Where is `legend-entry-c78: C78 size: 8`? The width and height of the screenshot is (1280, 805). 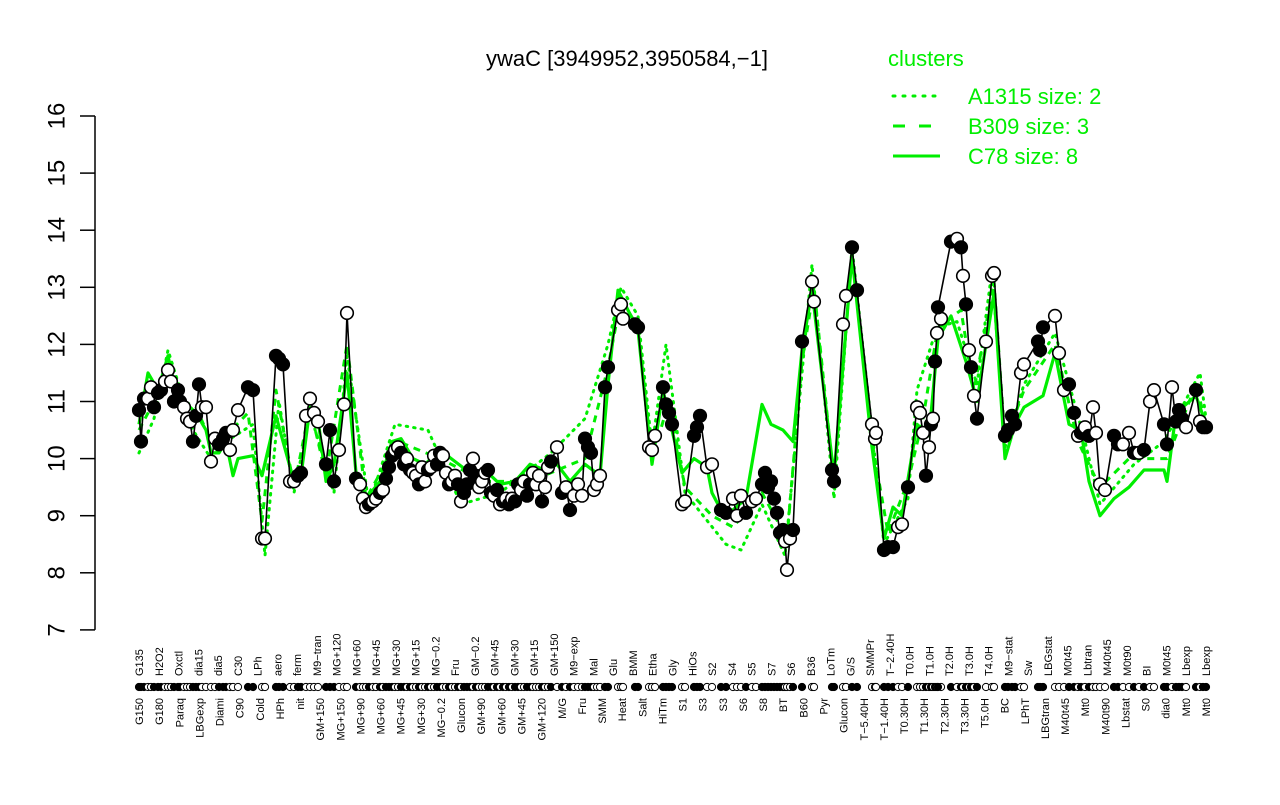 legend-entry-c78: C78 size: 8 is located at coordinates (1023, 156).